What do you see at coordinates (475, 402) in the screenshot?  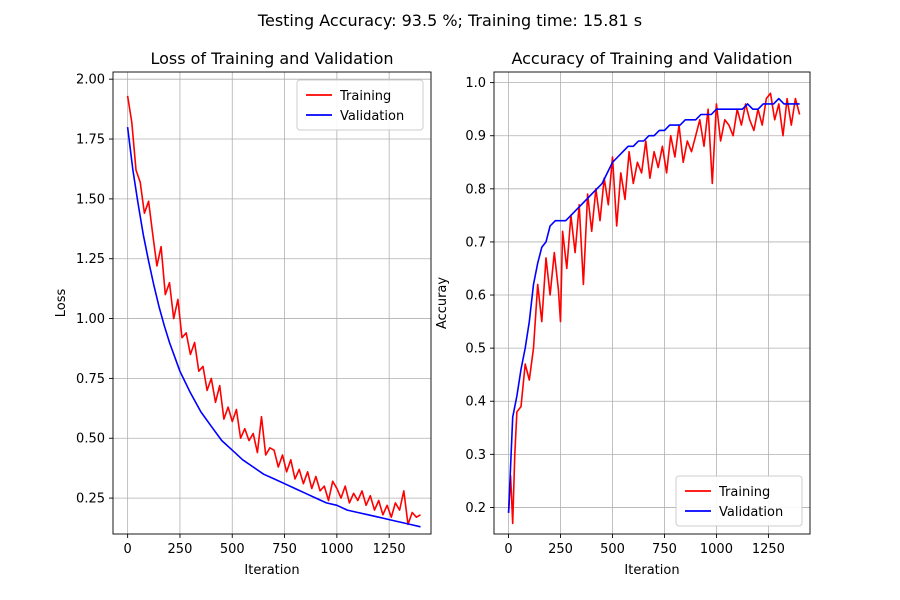 I see `y-tick-label: 0.4` at bounding box center [475, 402].